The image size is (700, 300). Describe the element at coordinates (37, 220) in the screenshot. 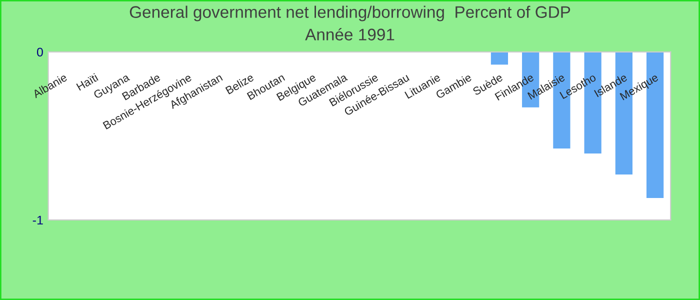

I see `y-tick-label: -1` at that location.